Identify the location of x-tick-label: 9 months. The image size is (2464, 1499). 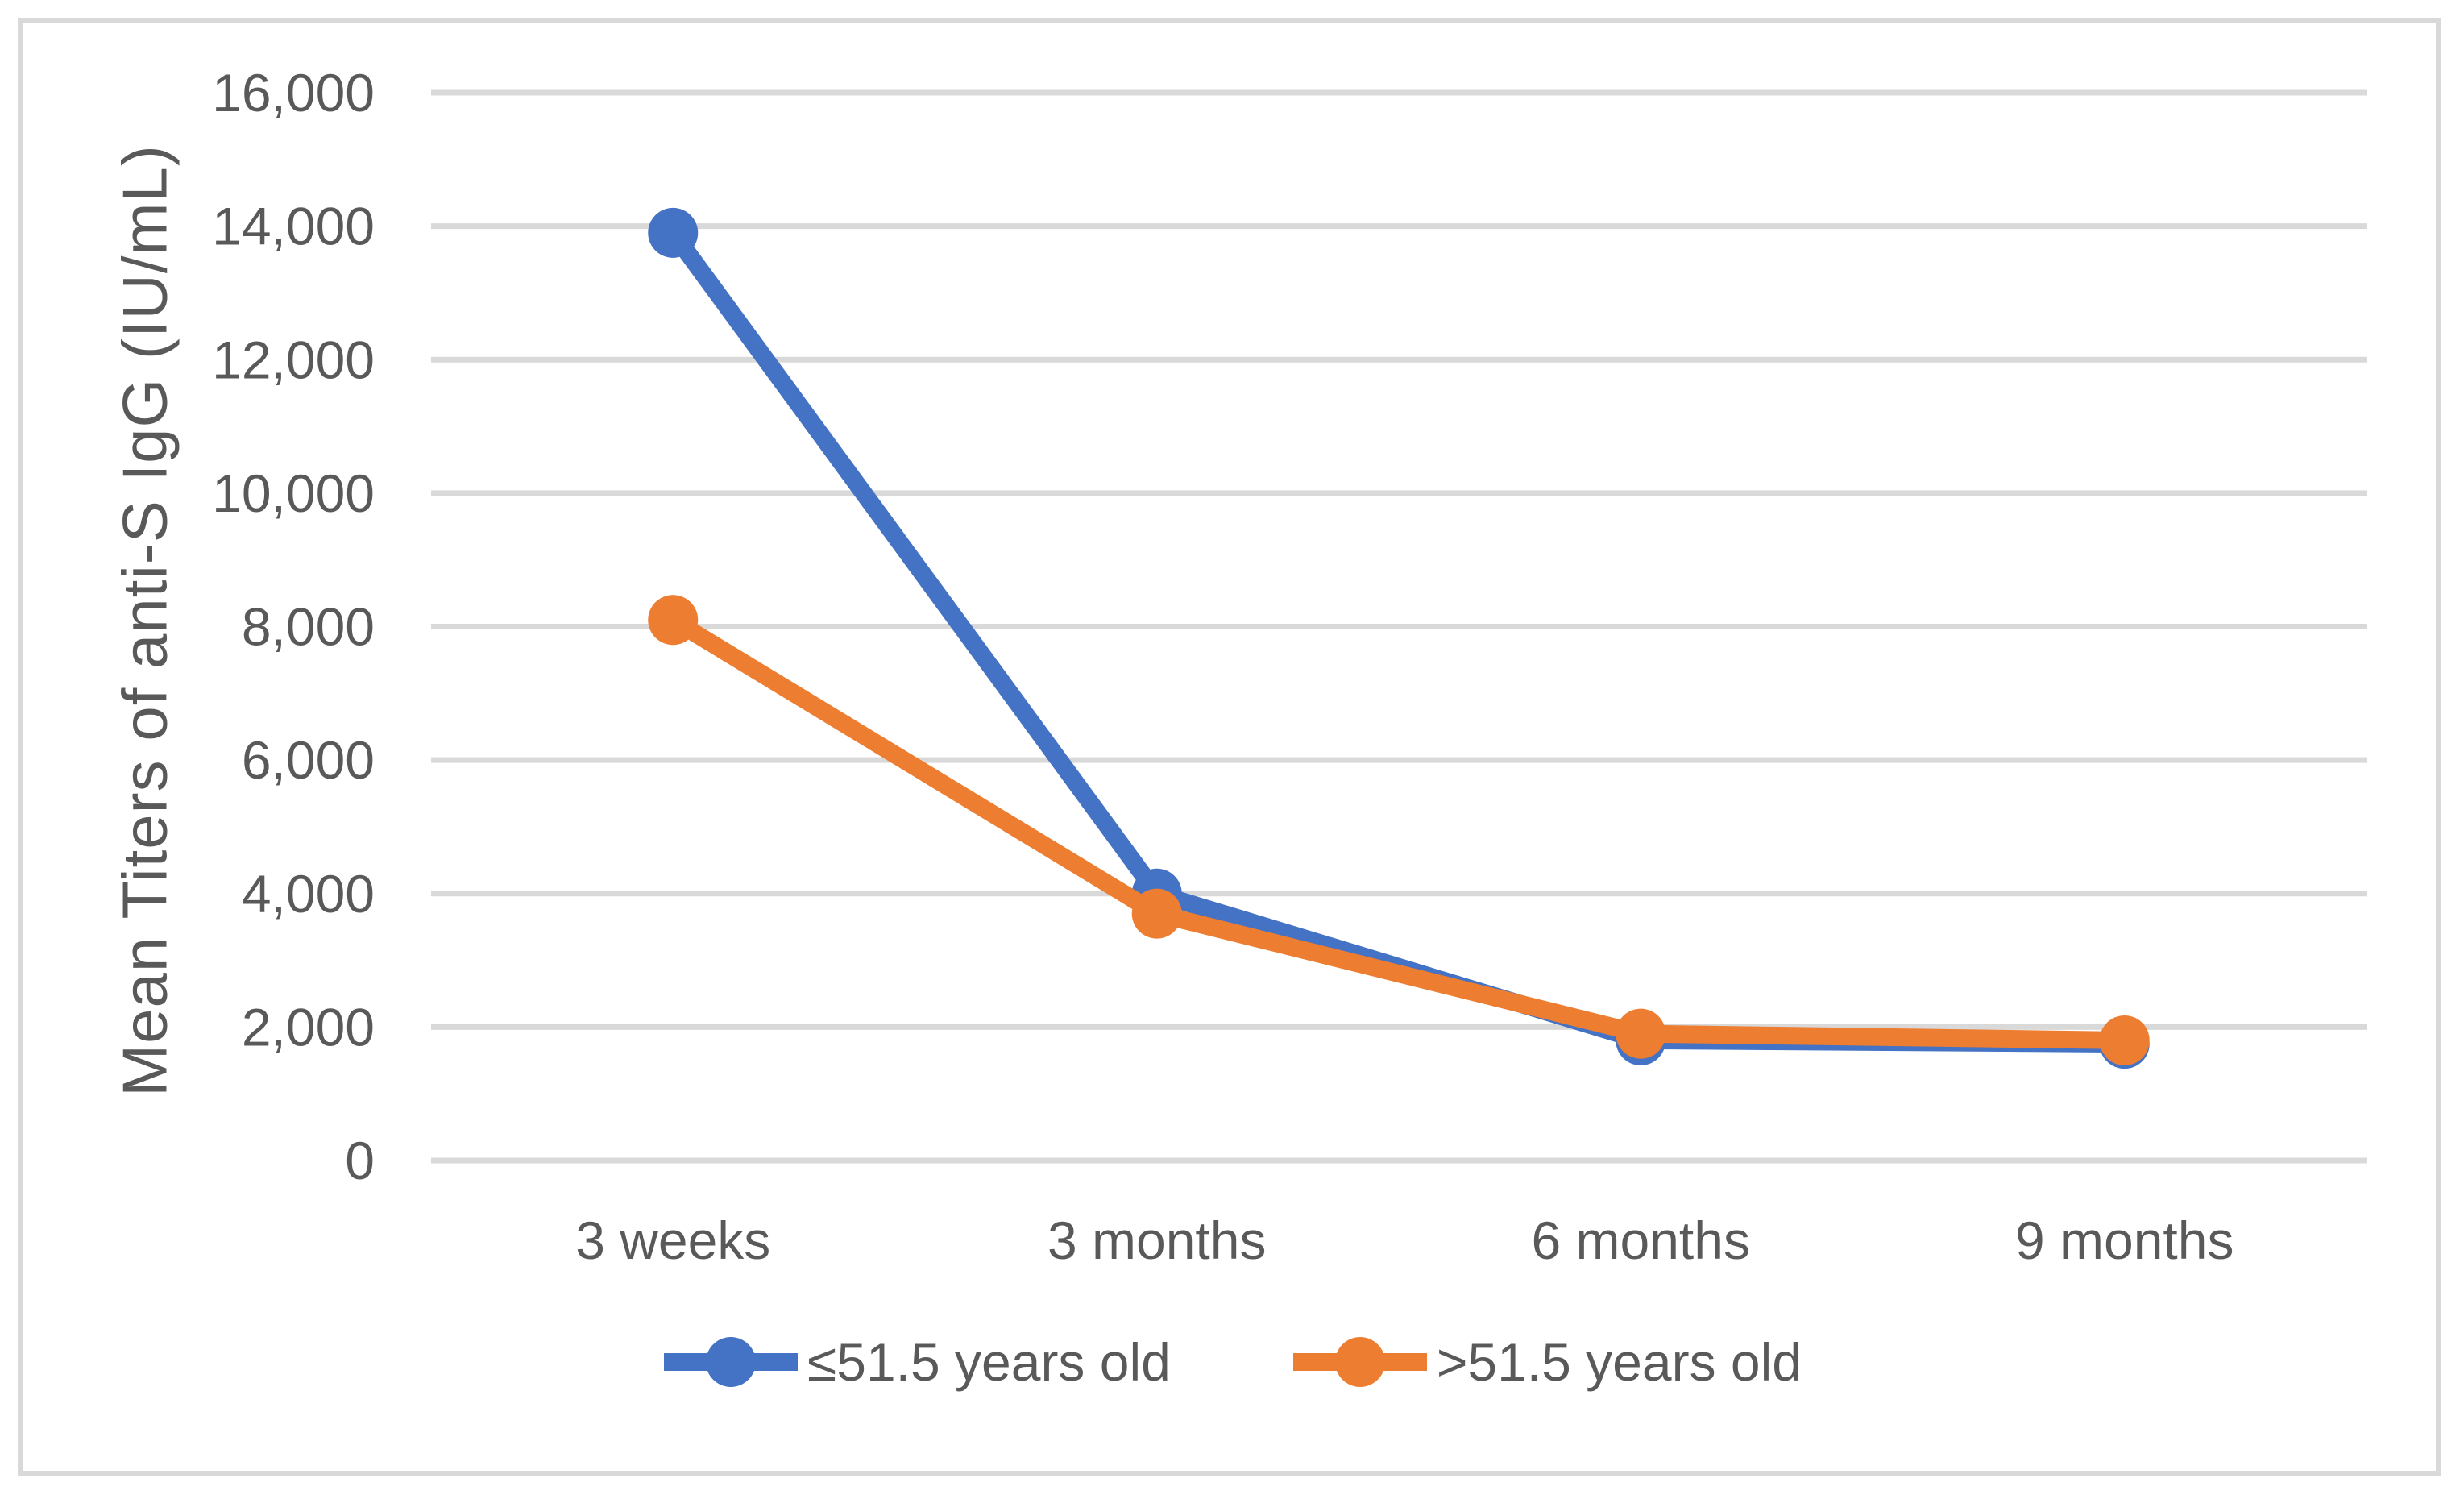
(2124, 1240).